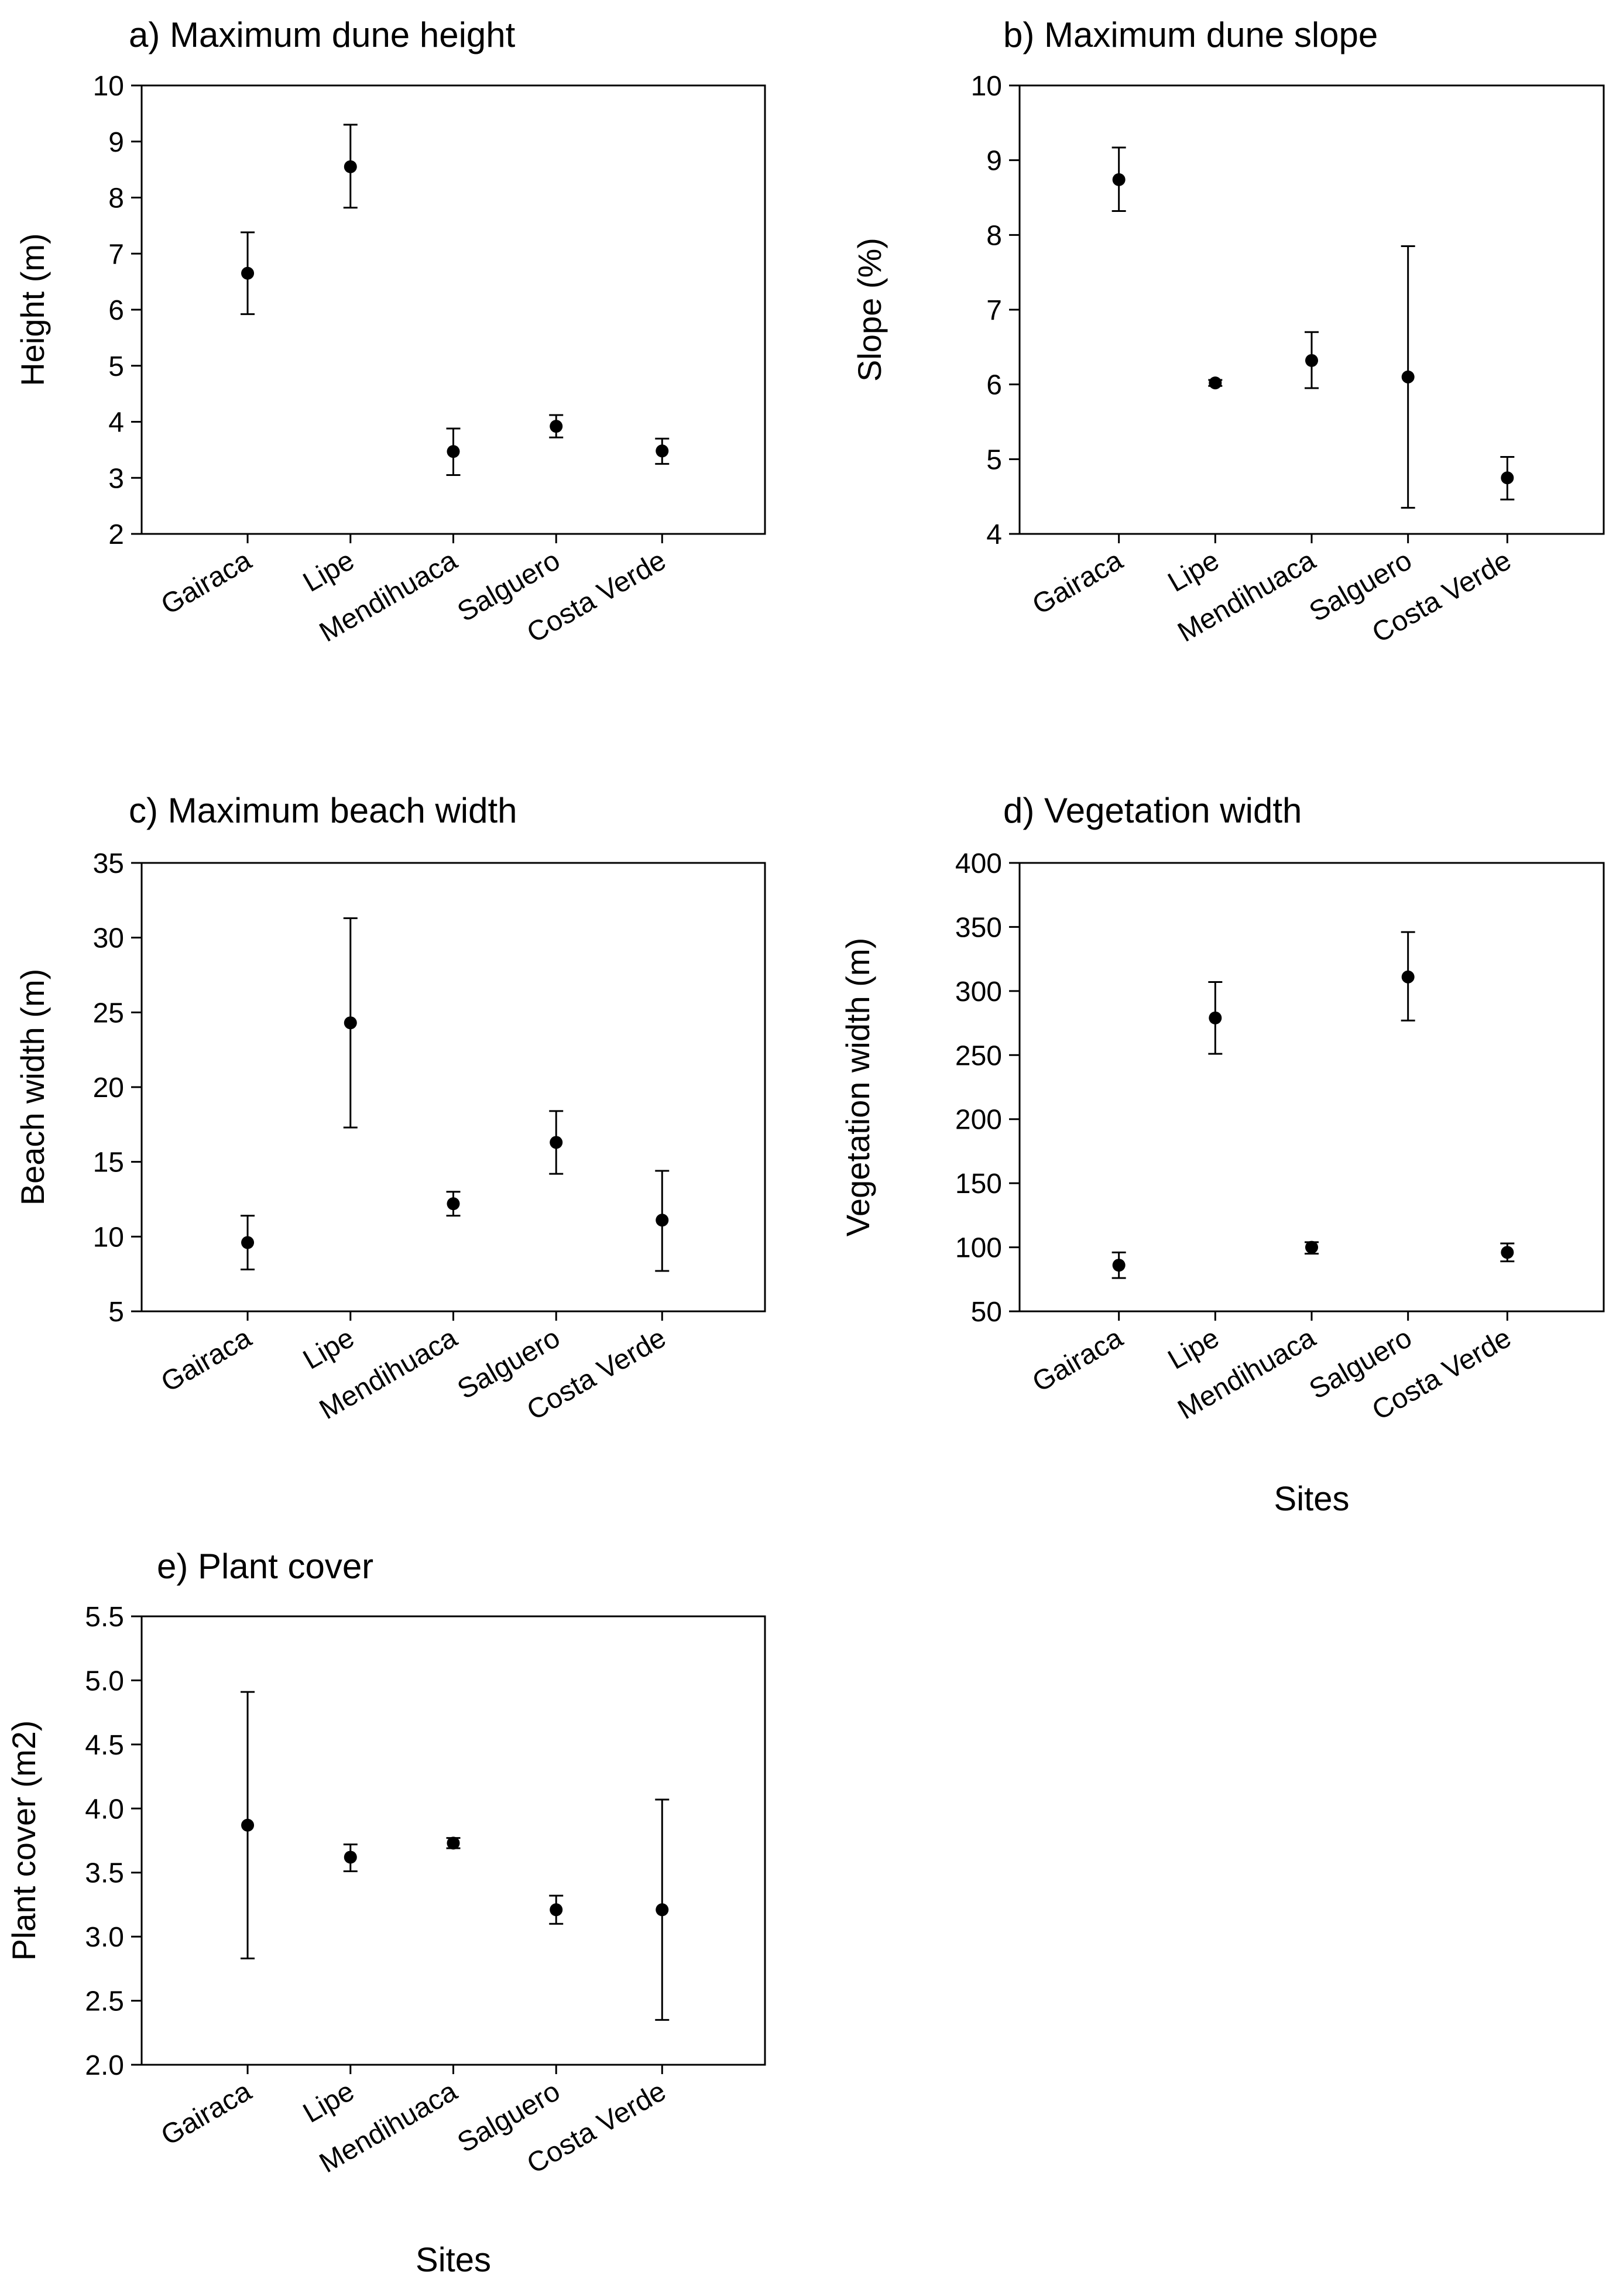  What do you see at coordinates (986, 1312) in the screenshot?
I see `y-tick-label: 50` at bounding box center [986, 1312].